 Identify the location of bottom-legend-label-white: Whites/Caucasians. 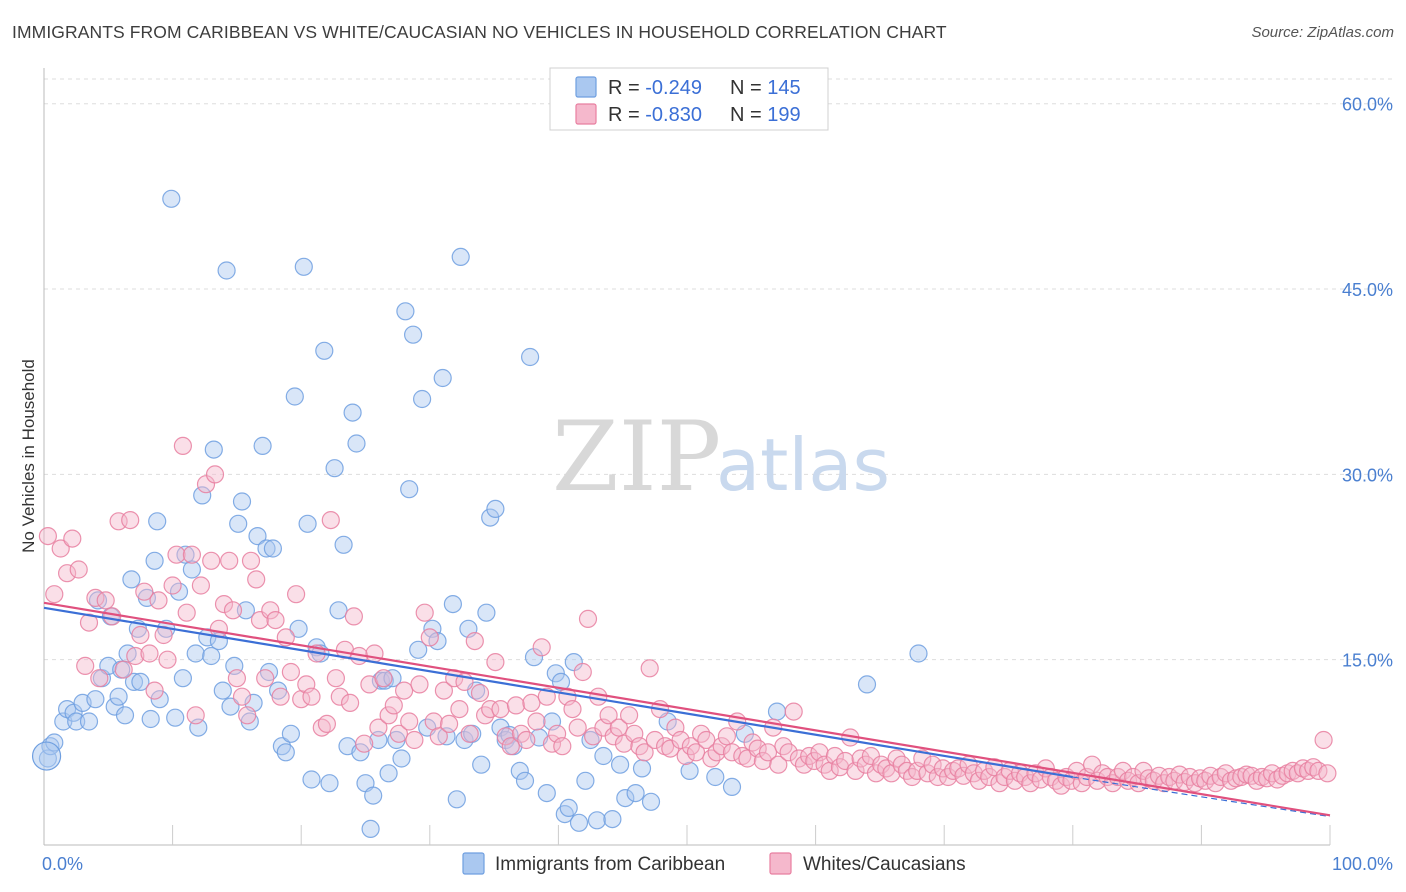
(884, 864).